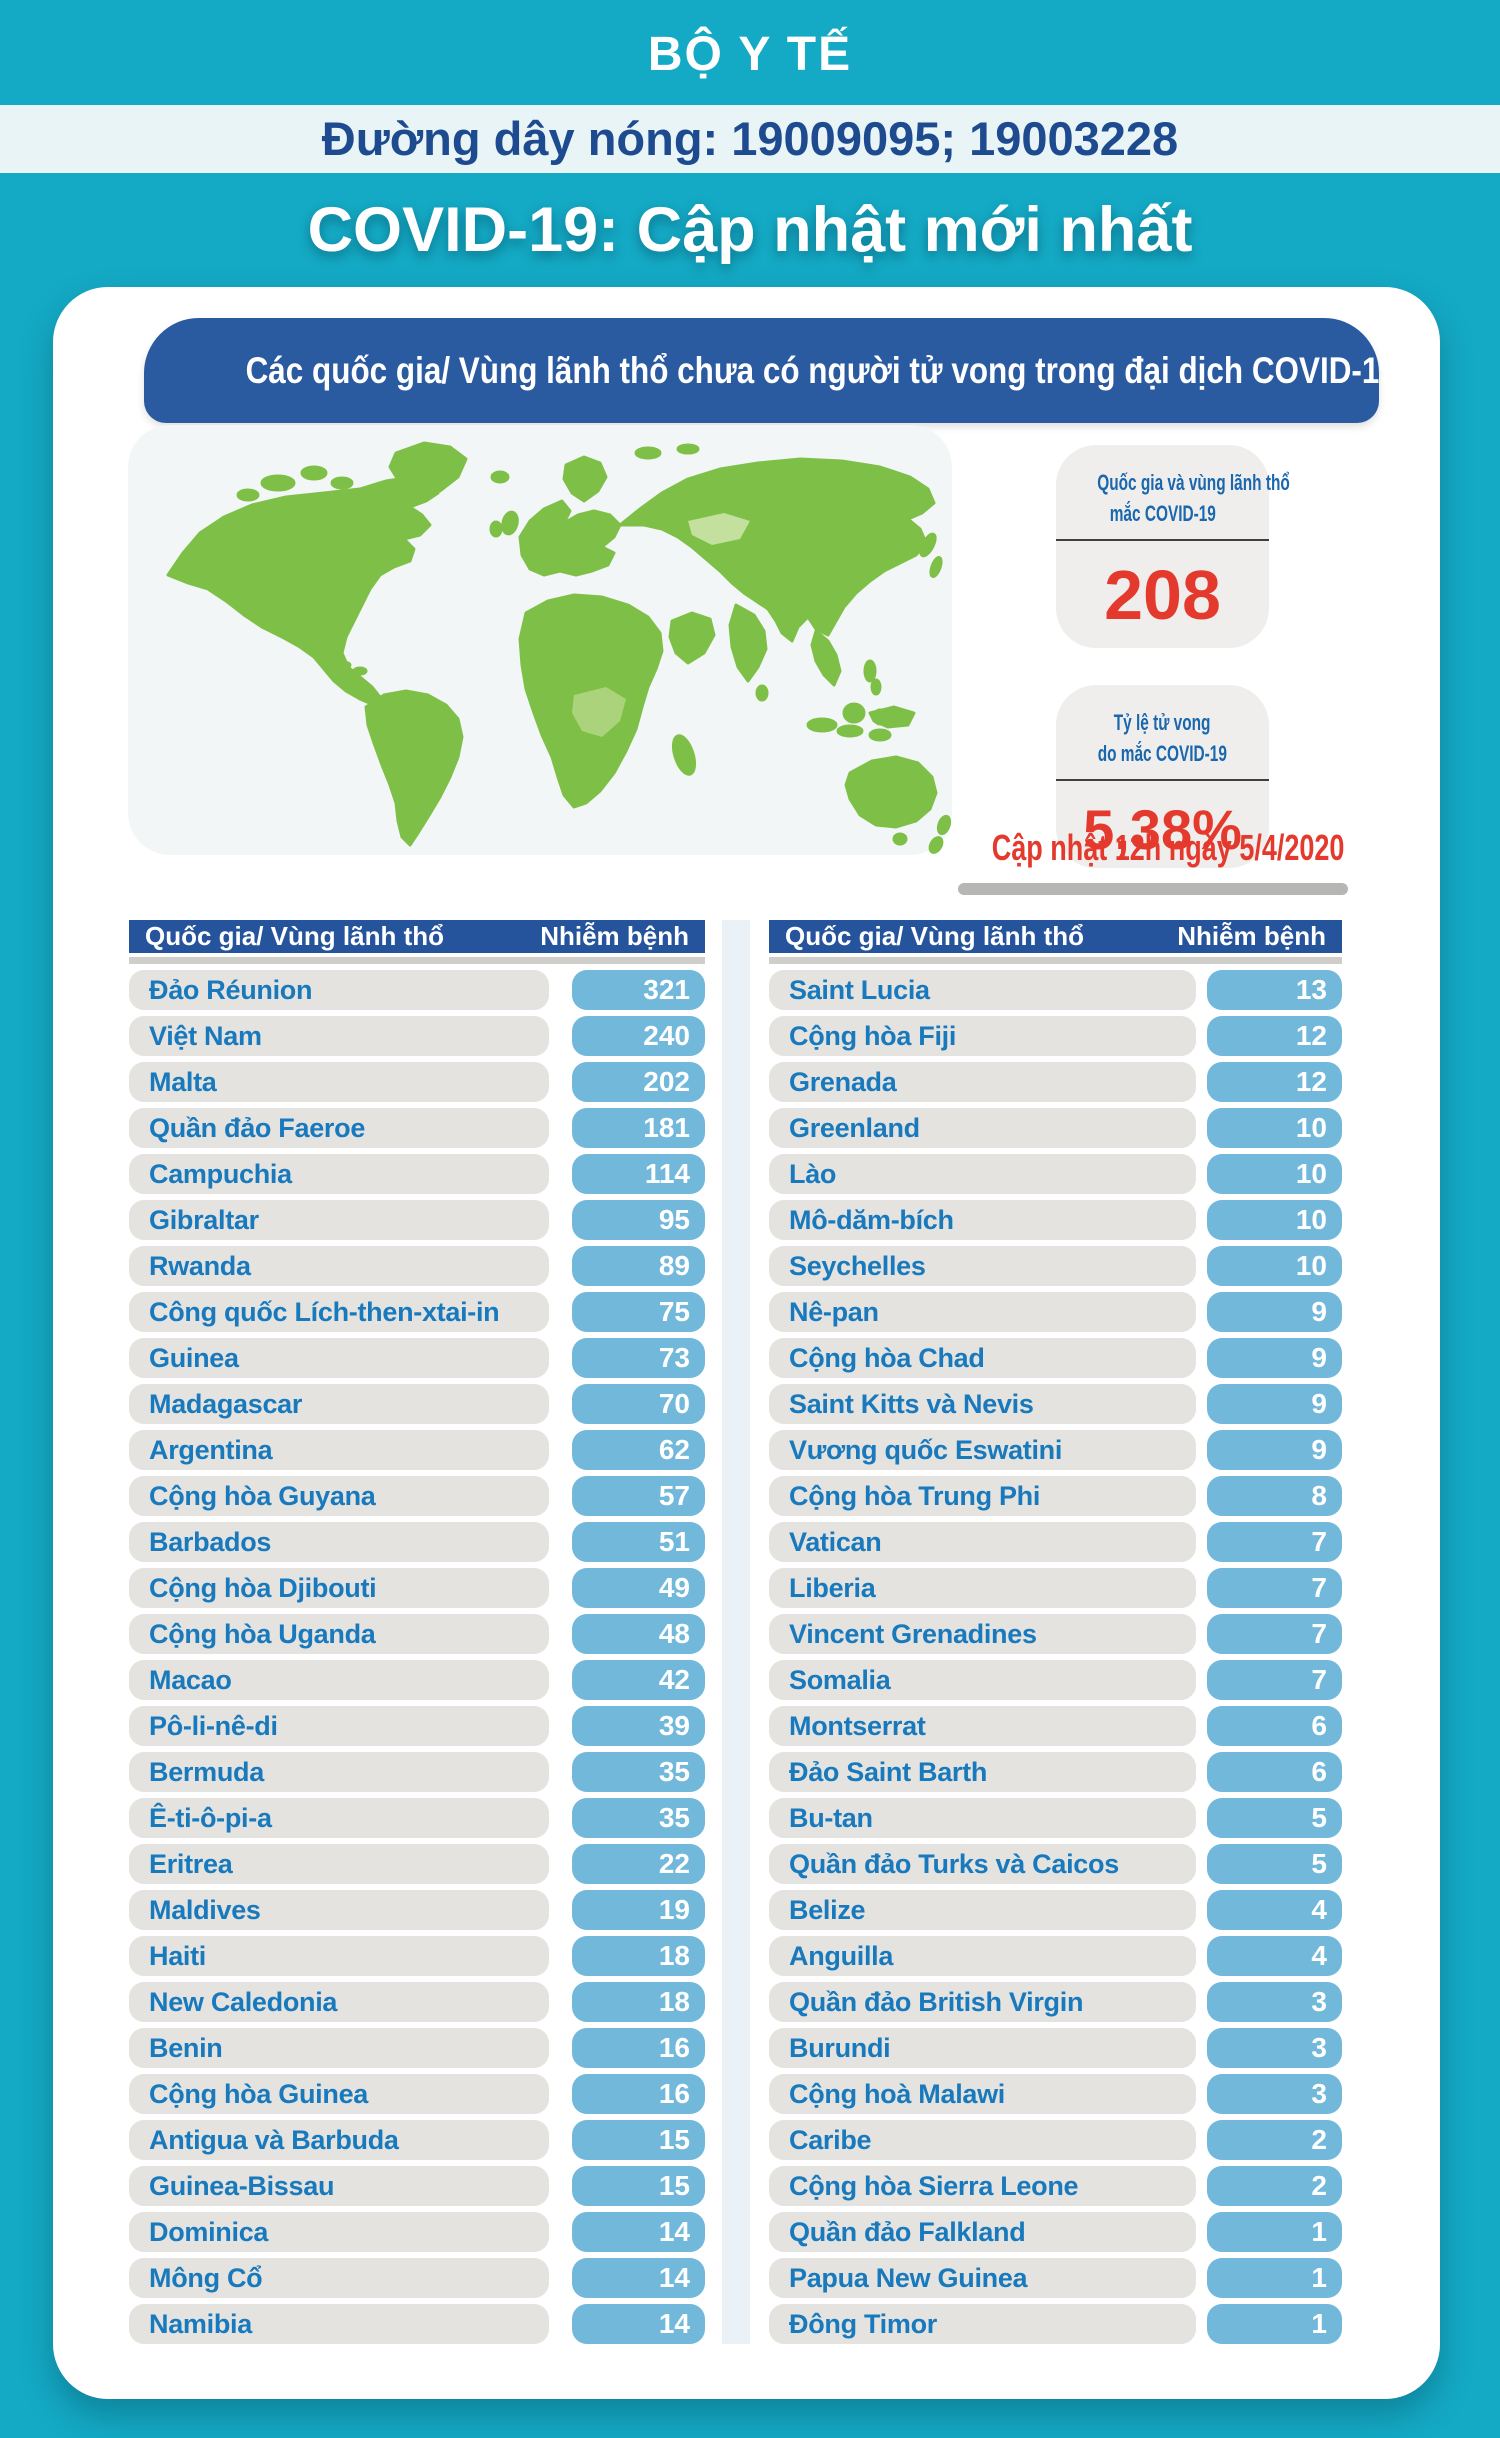 The width and height of the screenshot is (1500, 2438). Describe the element at coordinates (750, 139) in the screenshot. I see `hotline-banner: Đường dây nóng: 19009095; 19003228` at that location.